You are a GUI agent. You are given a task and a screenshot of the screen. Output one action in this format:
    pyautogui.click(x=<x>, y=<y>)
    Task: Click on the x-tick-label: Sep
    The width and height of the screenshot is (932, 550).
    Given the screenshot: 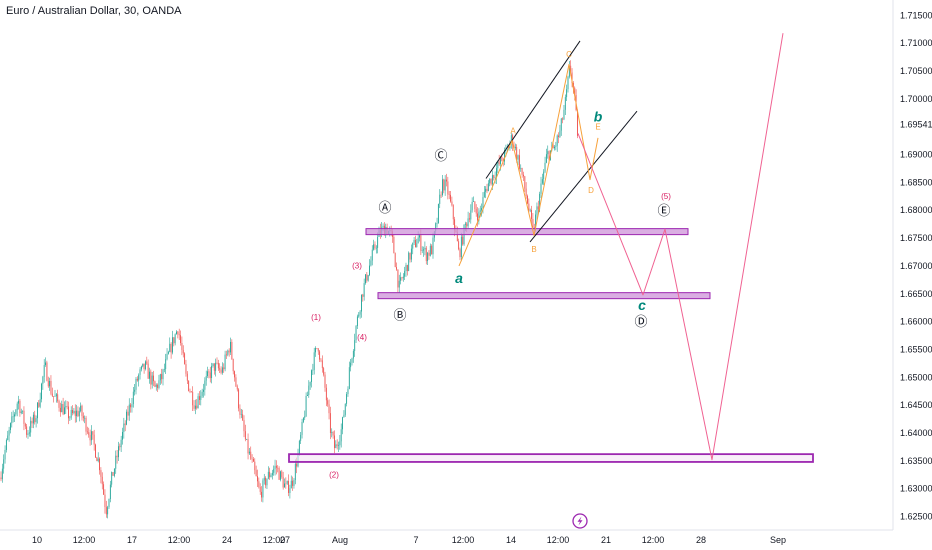 What is the action you would take?
    pyautogui.click(x=778, y=540)
    